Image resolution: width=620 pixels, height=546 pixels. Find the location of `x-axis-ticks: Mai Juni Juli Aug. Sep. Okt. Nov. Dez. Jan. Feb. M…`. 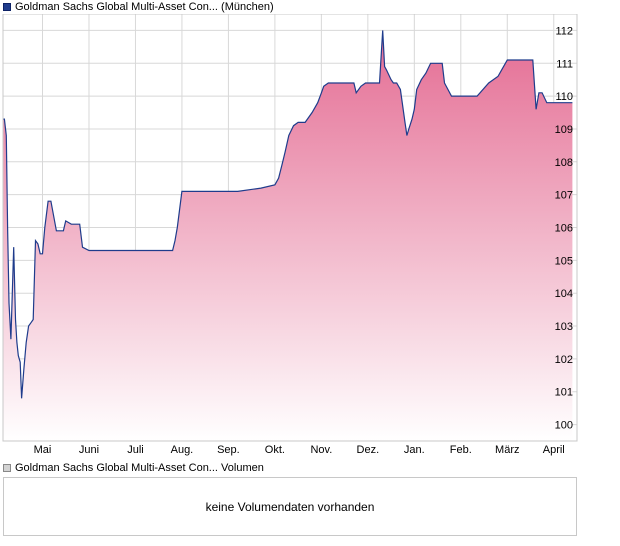

x-axis-ticks: Mai Juni Juli Aug. Sep. Okt. Nov. Dez. Jan. Feb. M… is located at coordinates (299, 450).